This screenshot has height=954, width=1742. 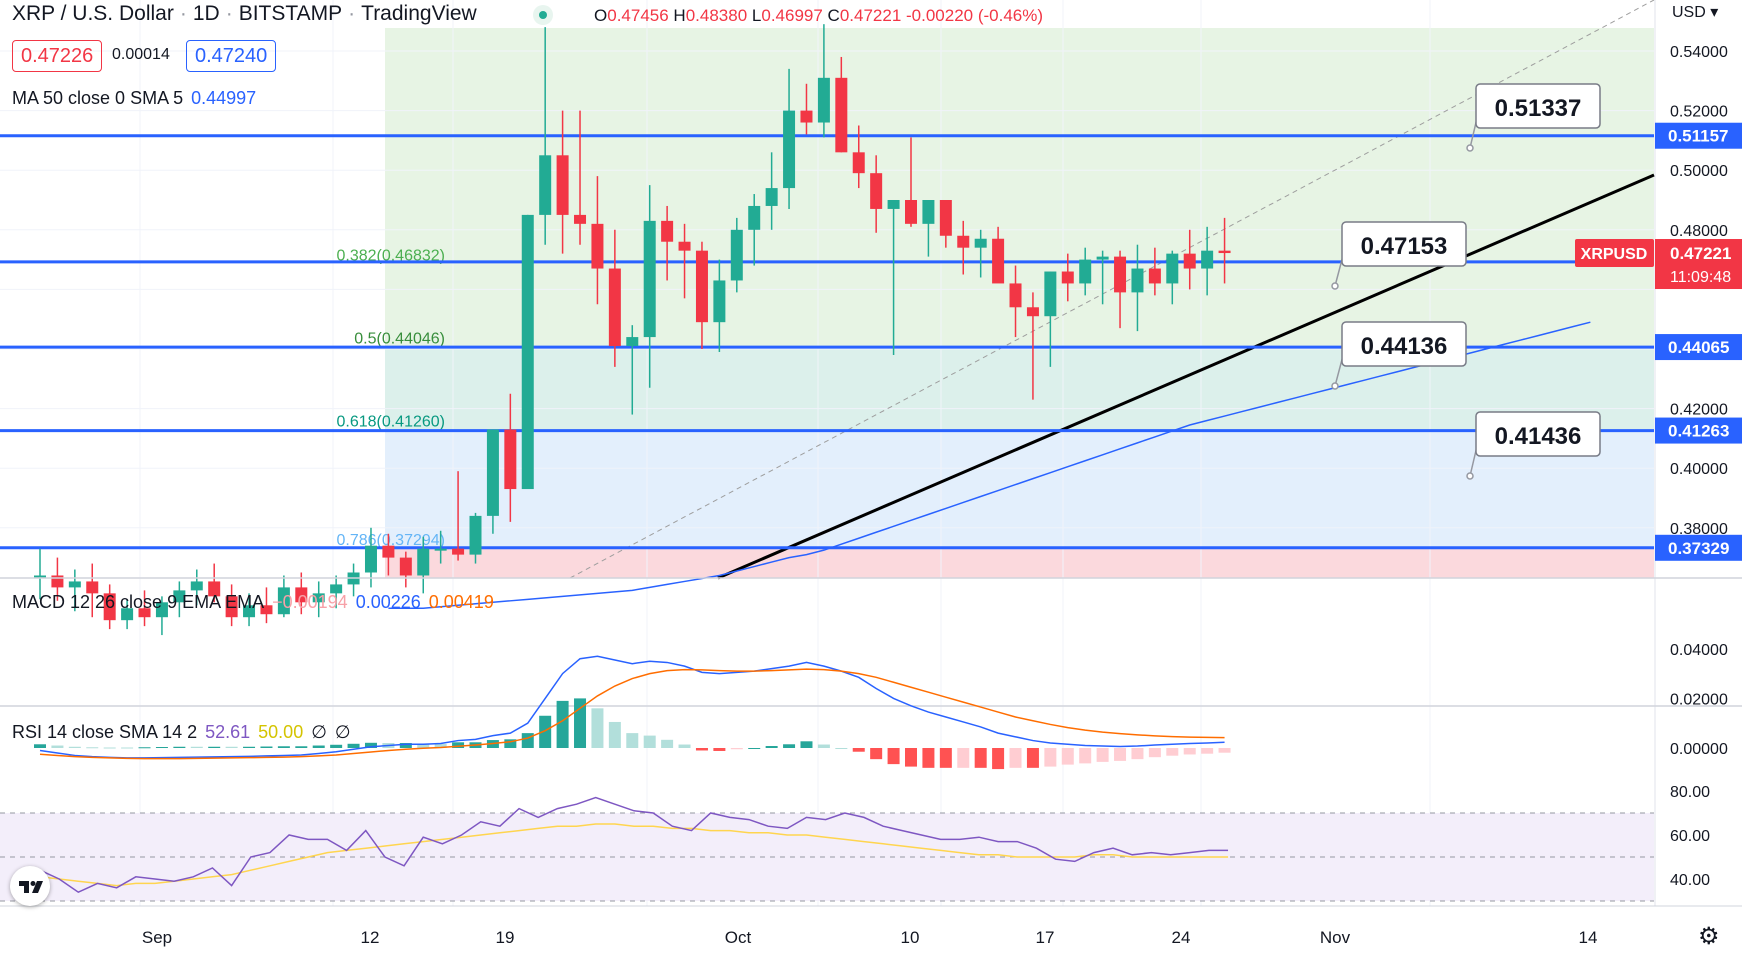 I want to click on rsi-line, so click(x=634, y=845).